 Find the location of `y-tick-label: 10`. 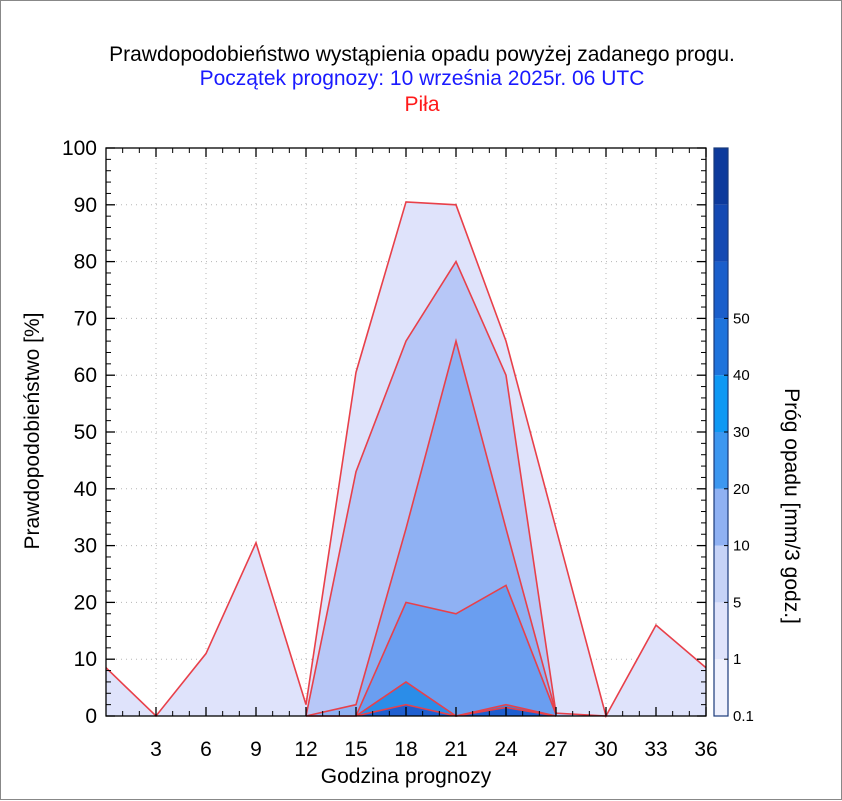

y-tick-label: 10 is located at coordinates (85, 659).